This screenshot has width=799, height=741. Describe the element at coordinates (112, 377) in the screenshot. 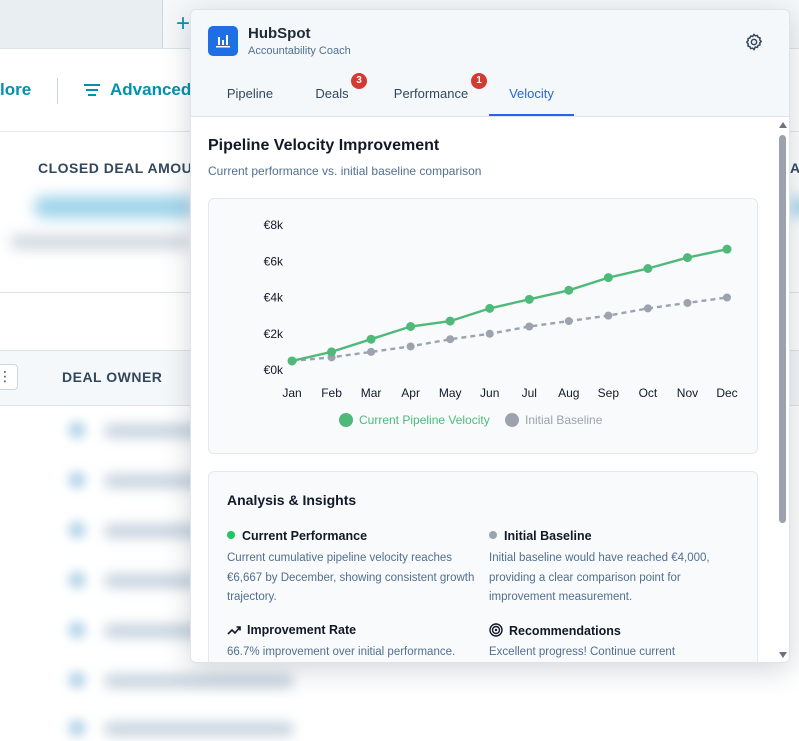

I see `deal-owner-header: DEAL OWNER` at that location.